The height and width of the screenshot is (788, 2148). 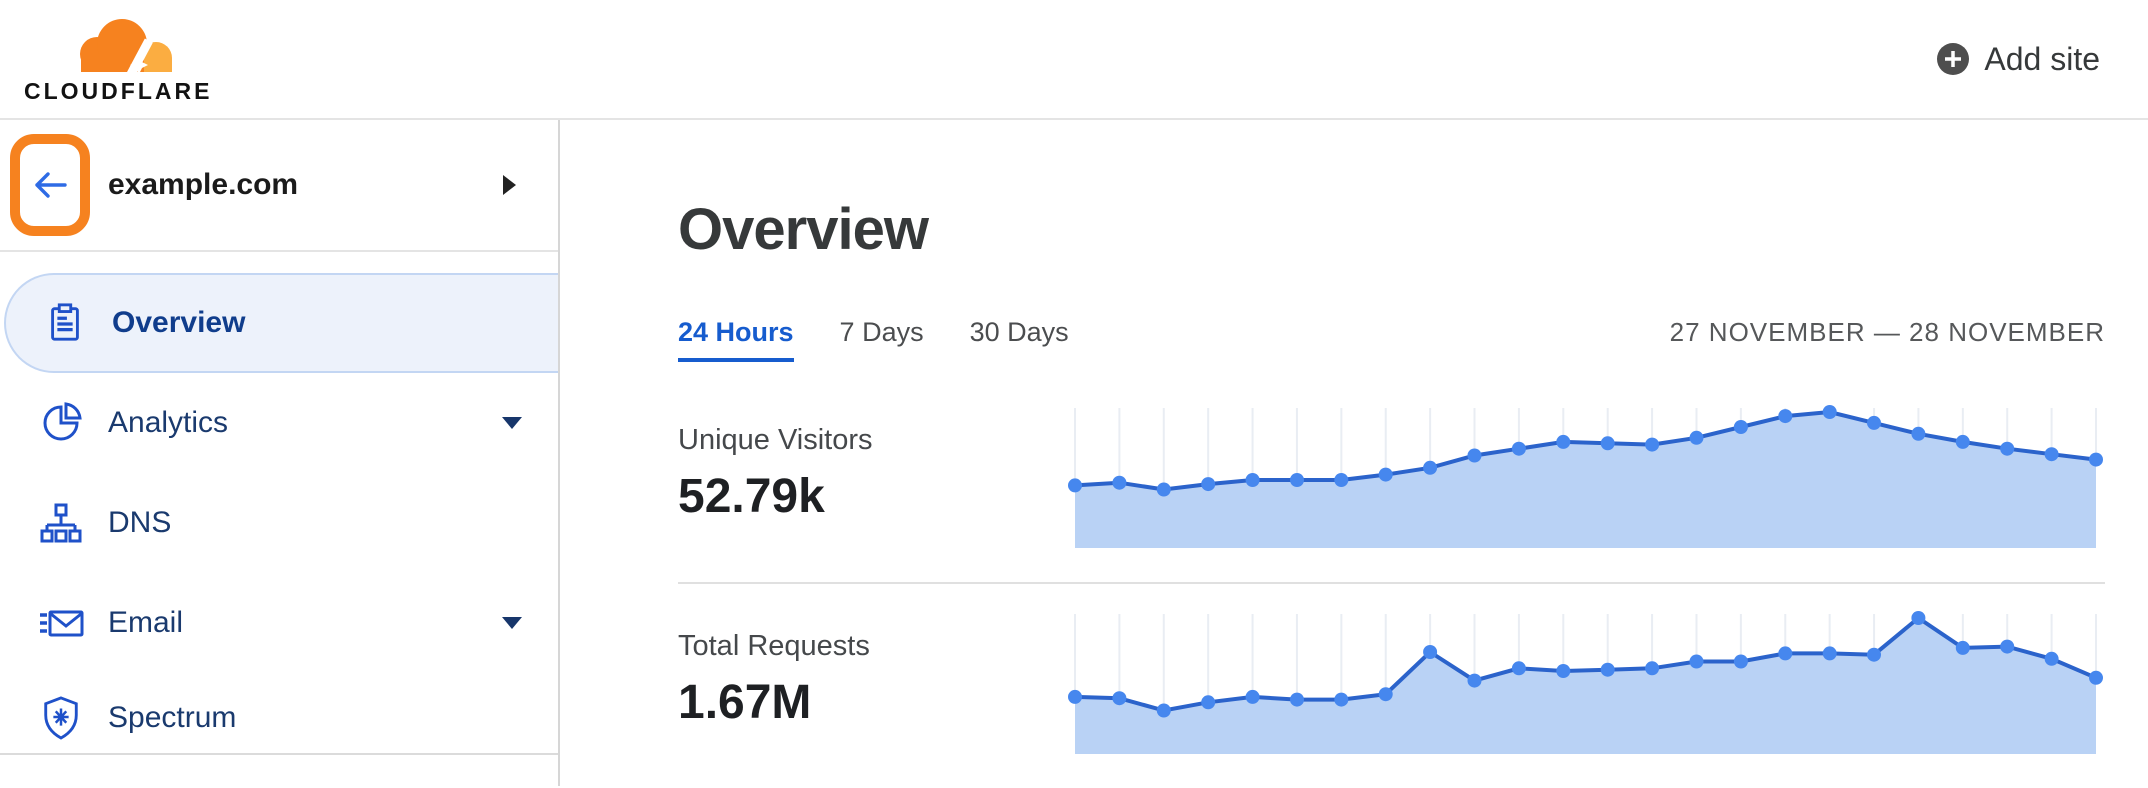 I want to click on page-title: Overview, so click(x=803, y=229).